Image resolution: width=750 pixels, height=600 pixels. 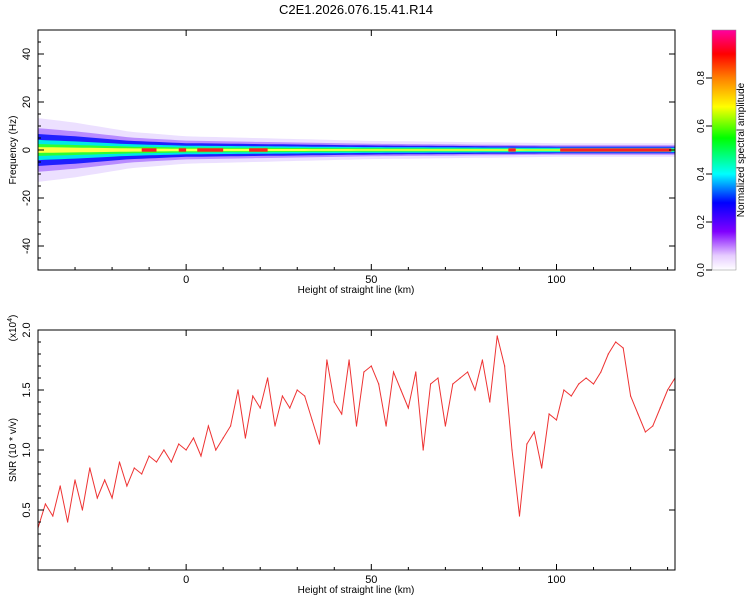 I want to click on snr-y-multiplier: (x104), so click(x=13, y=328).